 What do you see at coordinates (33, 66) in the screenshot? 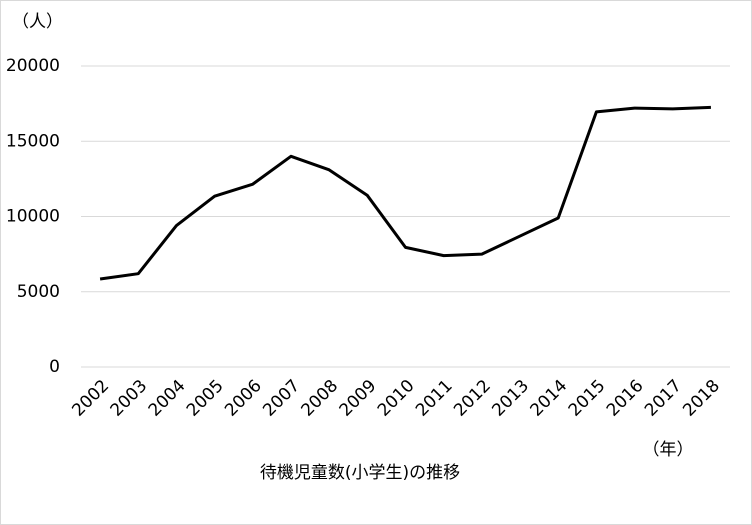
I see `y-tick-label: 20000` at bounding box center [33, 66].